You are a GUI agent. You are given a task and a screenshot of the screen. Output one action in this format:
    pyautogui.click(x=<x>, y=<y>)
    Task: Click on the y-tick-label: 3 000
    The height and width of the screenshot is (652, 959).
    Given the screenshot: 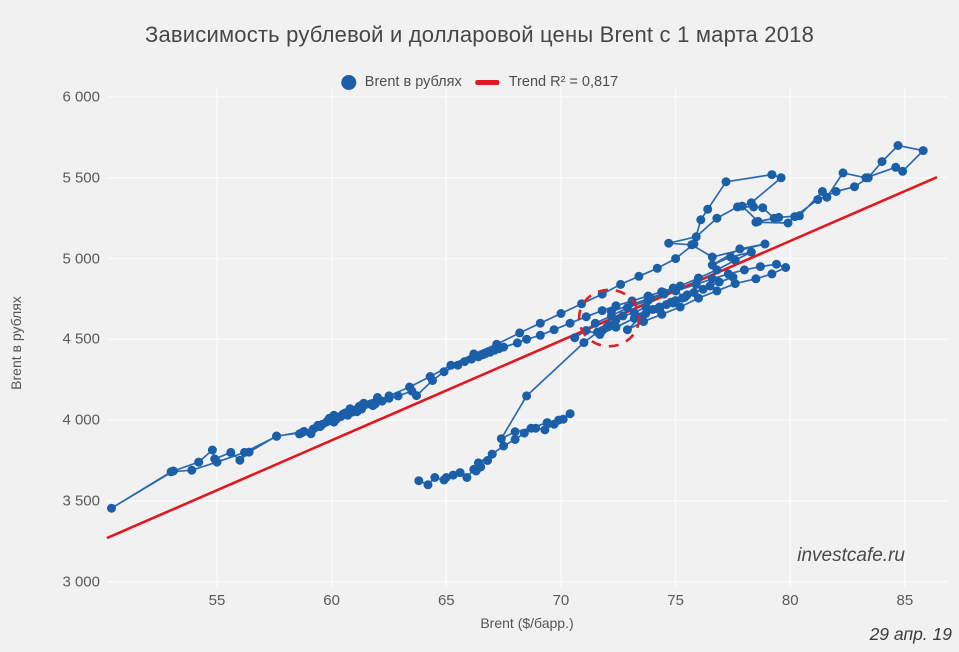 What is the action you would take?
    pyautogui.click(x=81, y=582)
    